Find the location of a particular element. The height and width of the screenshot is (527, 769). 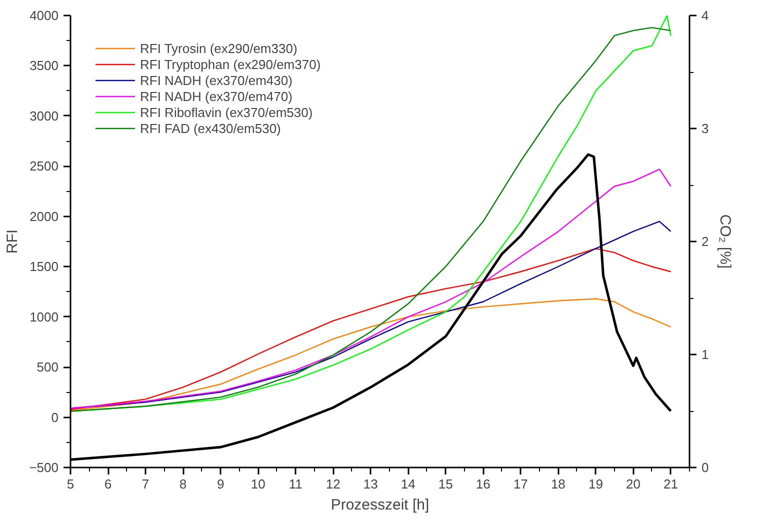

y-tick-label: 1000 is located at coordinates (44, 316).